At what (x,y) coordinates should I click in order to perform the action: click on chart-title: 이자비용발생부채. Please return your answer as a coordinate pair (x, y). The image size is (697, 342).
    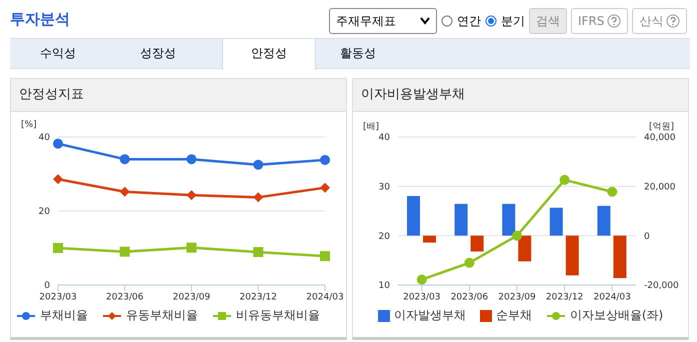
    Looking at the image, I should click on (520, 95).